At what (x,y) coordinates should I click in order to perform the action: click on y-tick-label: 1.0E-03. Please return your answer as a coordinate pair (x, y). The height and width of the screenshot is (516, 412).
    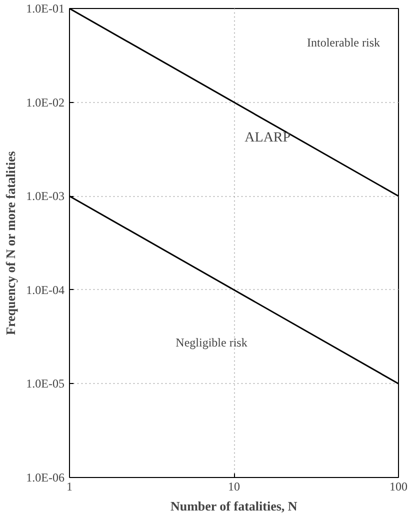
    Looking at the image, I should click on (45, 196).